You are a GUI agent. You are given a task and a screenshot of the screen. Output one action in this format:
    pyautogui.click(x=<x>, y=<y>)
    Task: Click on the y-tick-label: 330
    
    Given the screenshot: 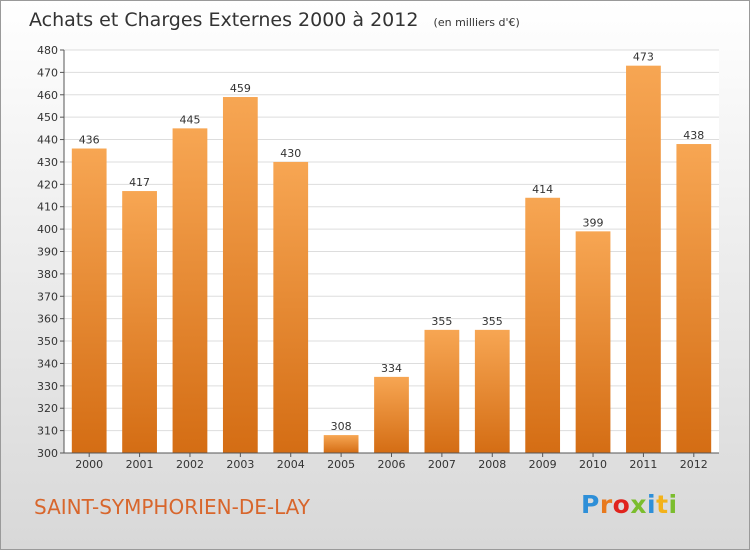 What is the action you would take?
    pyautogui.click(x=47, y=386)
    